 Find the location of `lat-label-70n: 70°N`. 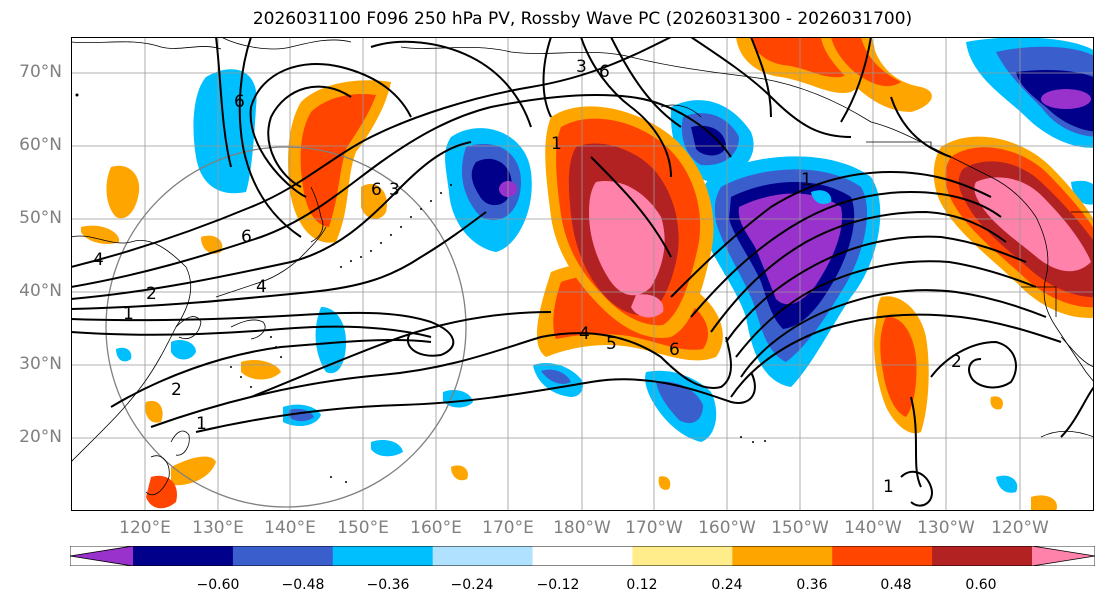

lat-label-70n: 70°N is located at coordinates (40, 72).